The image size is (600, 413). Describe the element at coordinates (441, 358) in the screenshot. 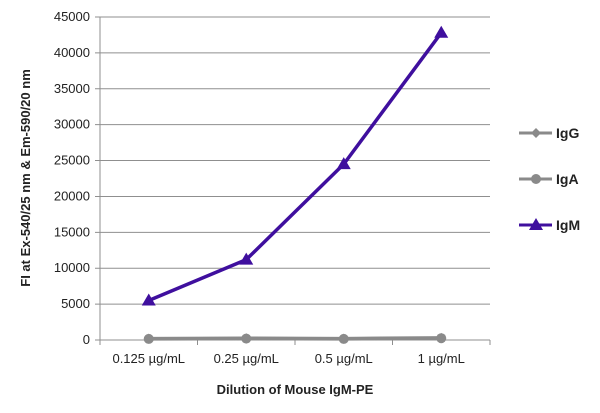

I see `x-tick-label: 1 µg/mL` at that location.